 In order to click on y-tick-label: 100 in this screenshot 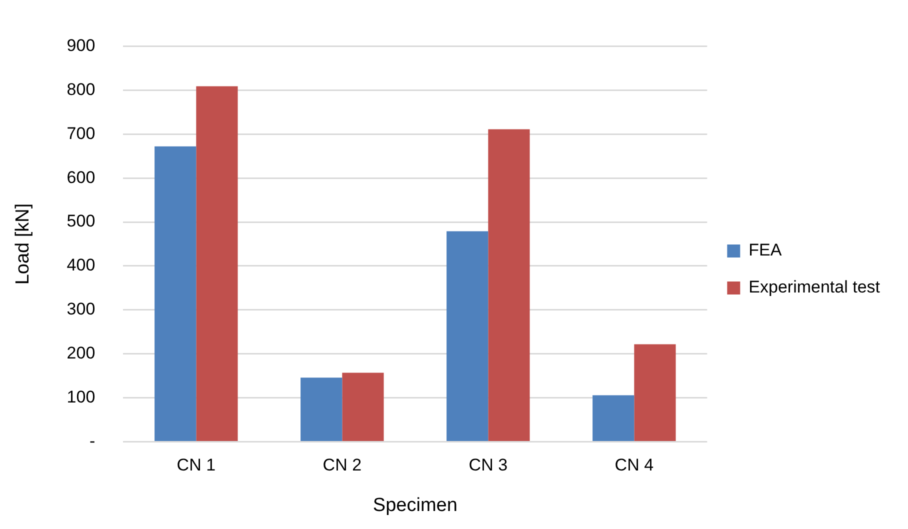, I will do `click(81, 397)`.